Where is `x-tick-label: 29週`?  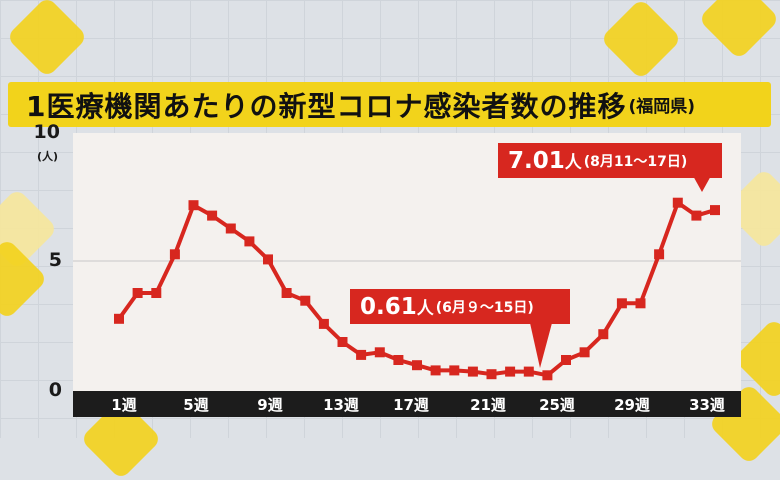
x-tick-label: 29週 is located at coordinates (632, 405).